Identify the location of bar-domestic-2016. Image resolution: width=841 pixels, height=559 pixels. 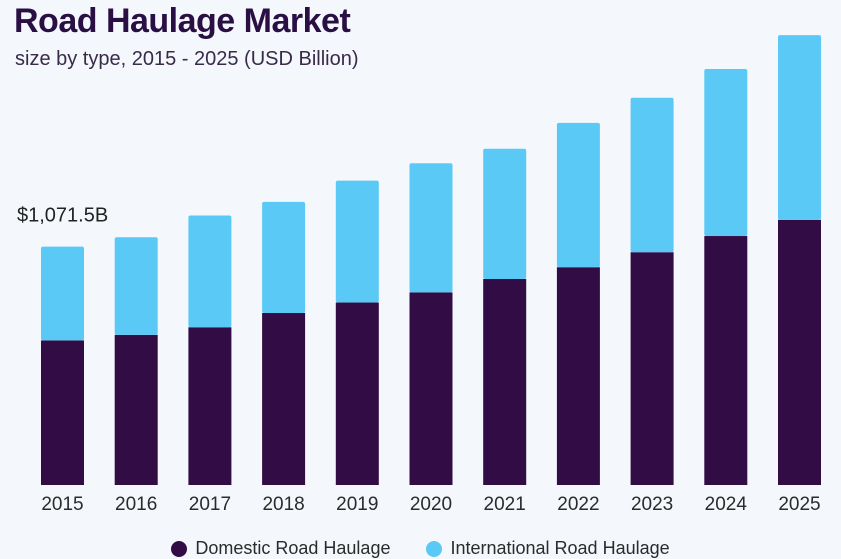
(136, 409).